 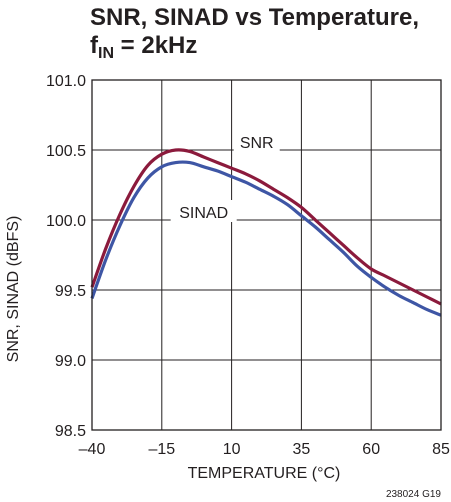 I want to click on annotation-layer: SNR SINAD, so click(x=225, y=176).